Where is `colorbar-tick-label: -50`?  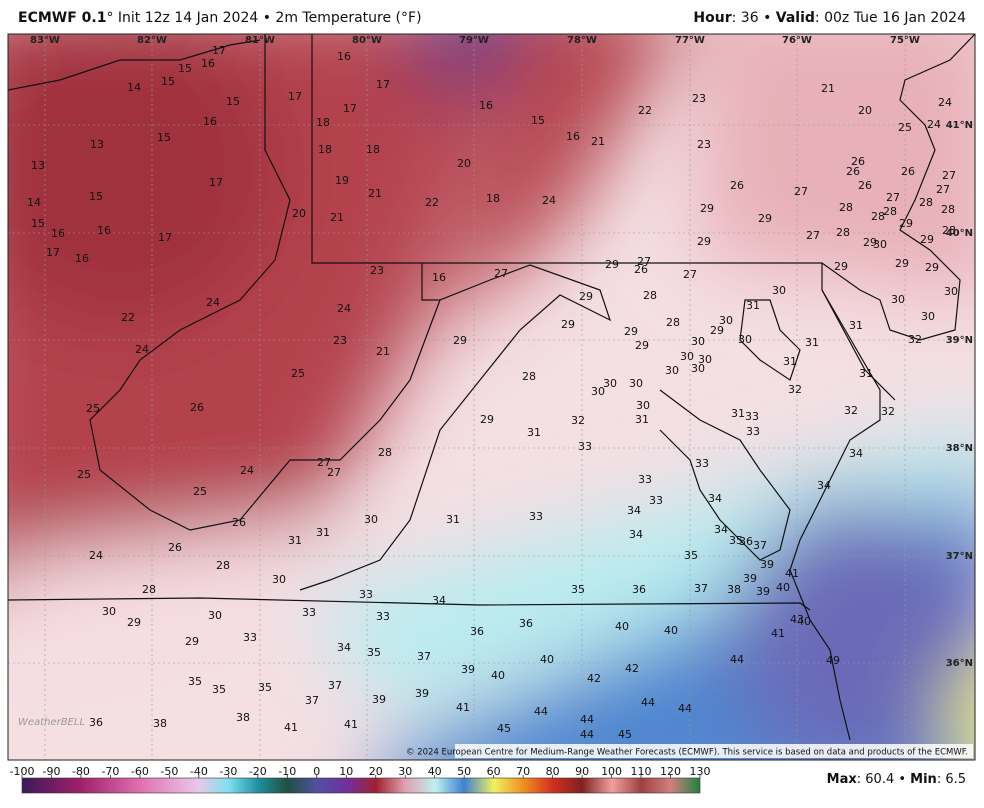 colorbar-tick-label: -50 is located at coordinates (169, 771).